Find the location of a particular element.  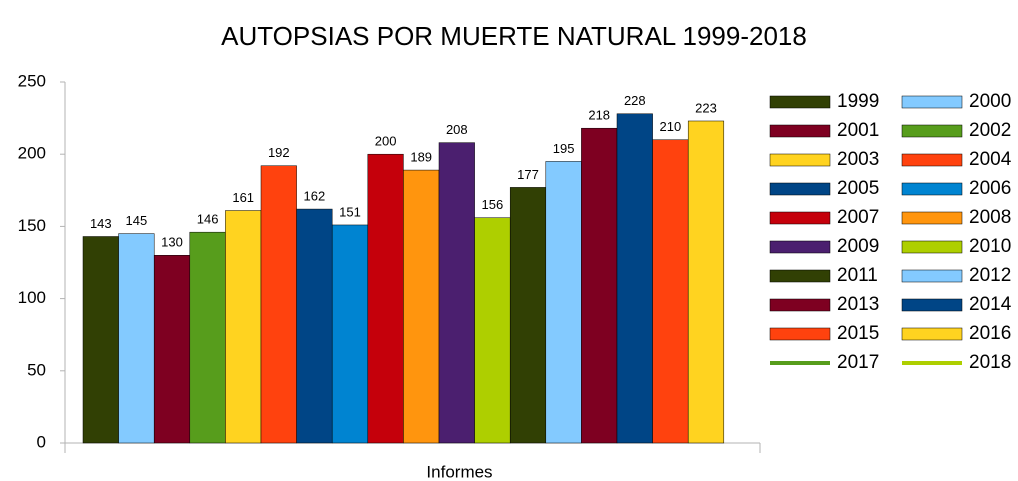

data-label: 218 is located at coordinates (599, 115).